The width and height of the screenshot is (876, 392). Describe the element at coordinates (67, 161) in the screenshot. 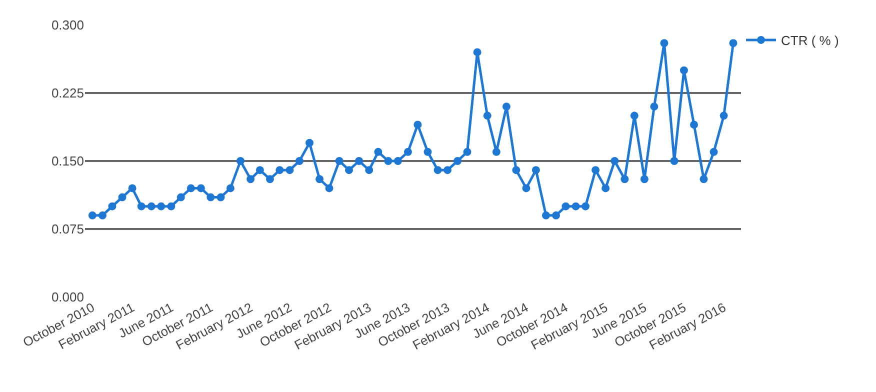

I see `y-tick-label: 0.150` at that location.